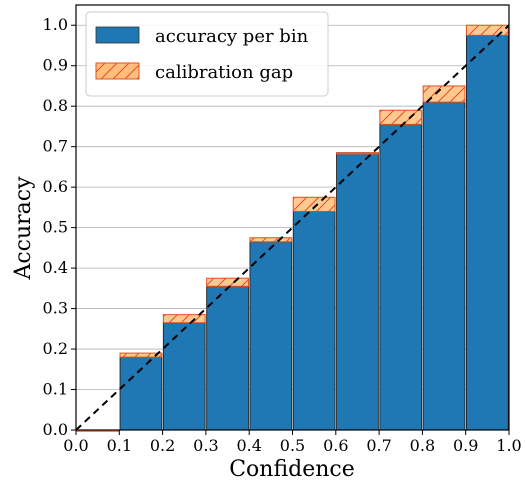  I want to click on legend-swatch-accuracy, so click(117, 35).